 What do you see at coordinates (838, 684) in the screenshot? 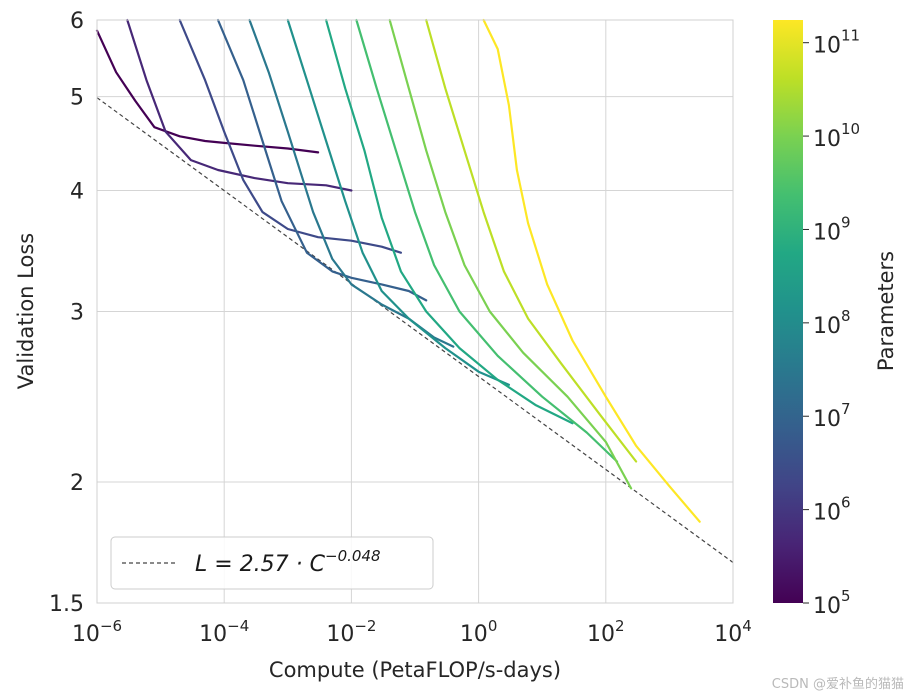
I see `watermark: CSDN @爱补鱼的猫猫` at bounding box center [838, 684].